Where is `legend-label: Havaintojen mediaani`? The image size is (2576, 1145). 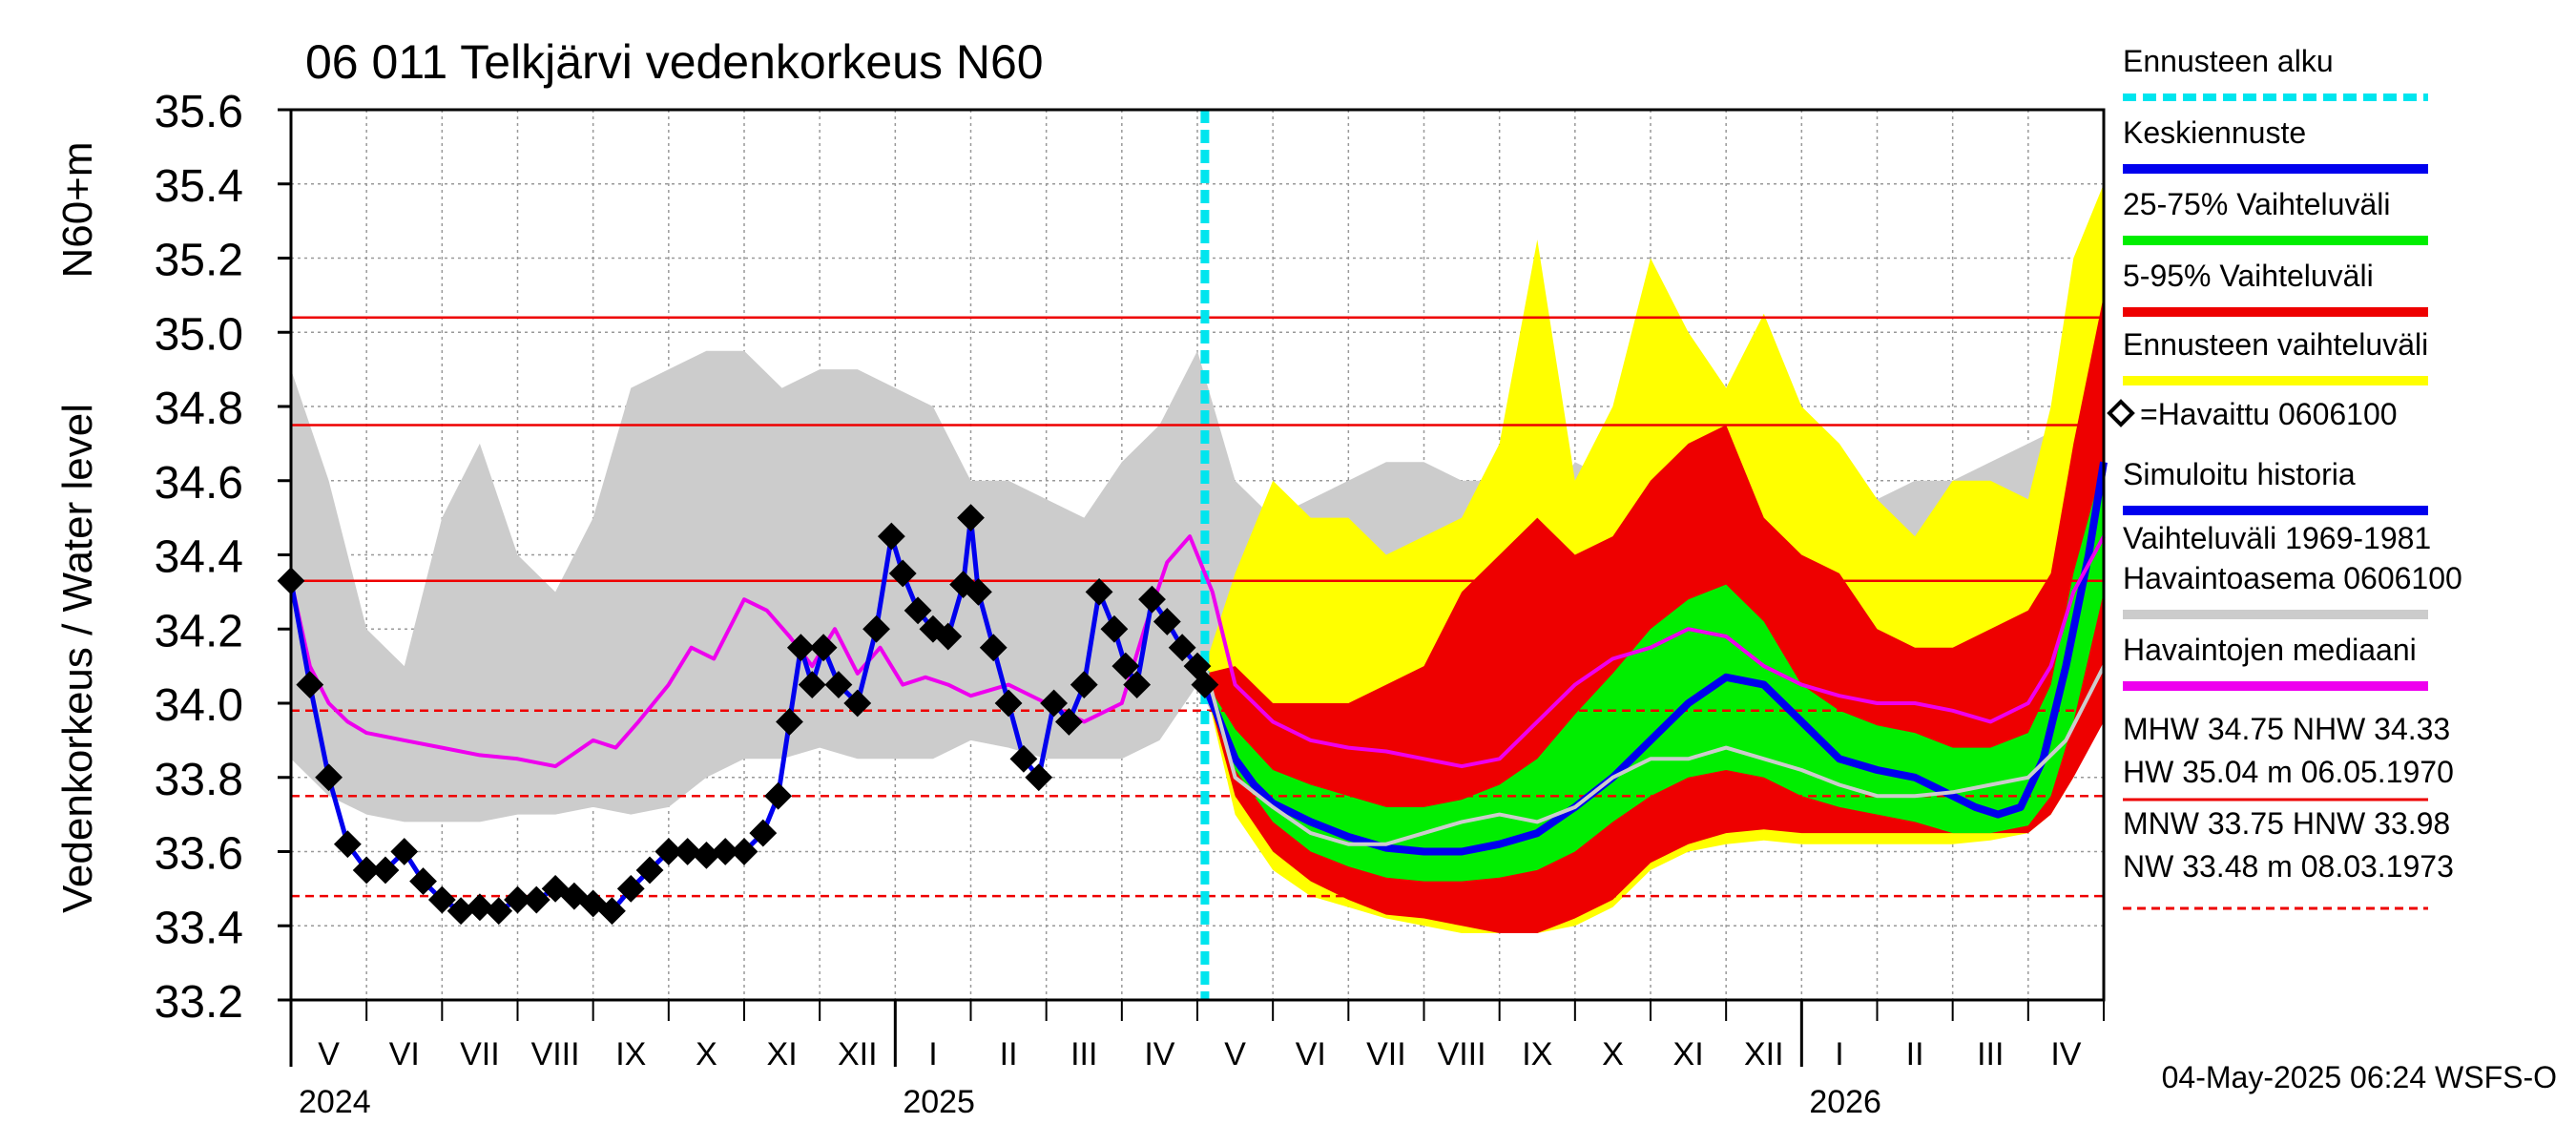
legend-label: Havaintojen mediaani is located at coordinates (2270, 650).